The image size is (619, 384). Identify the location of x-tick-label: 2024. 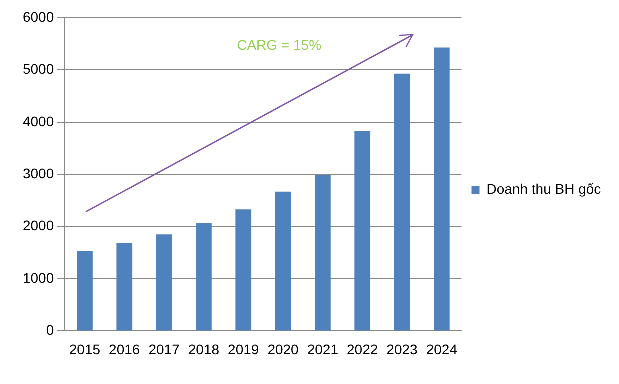
(442, 349).